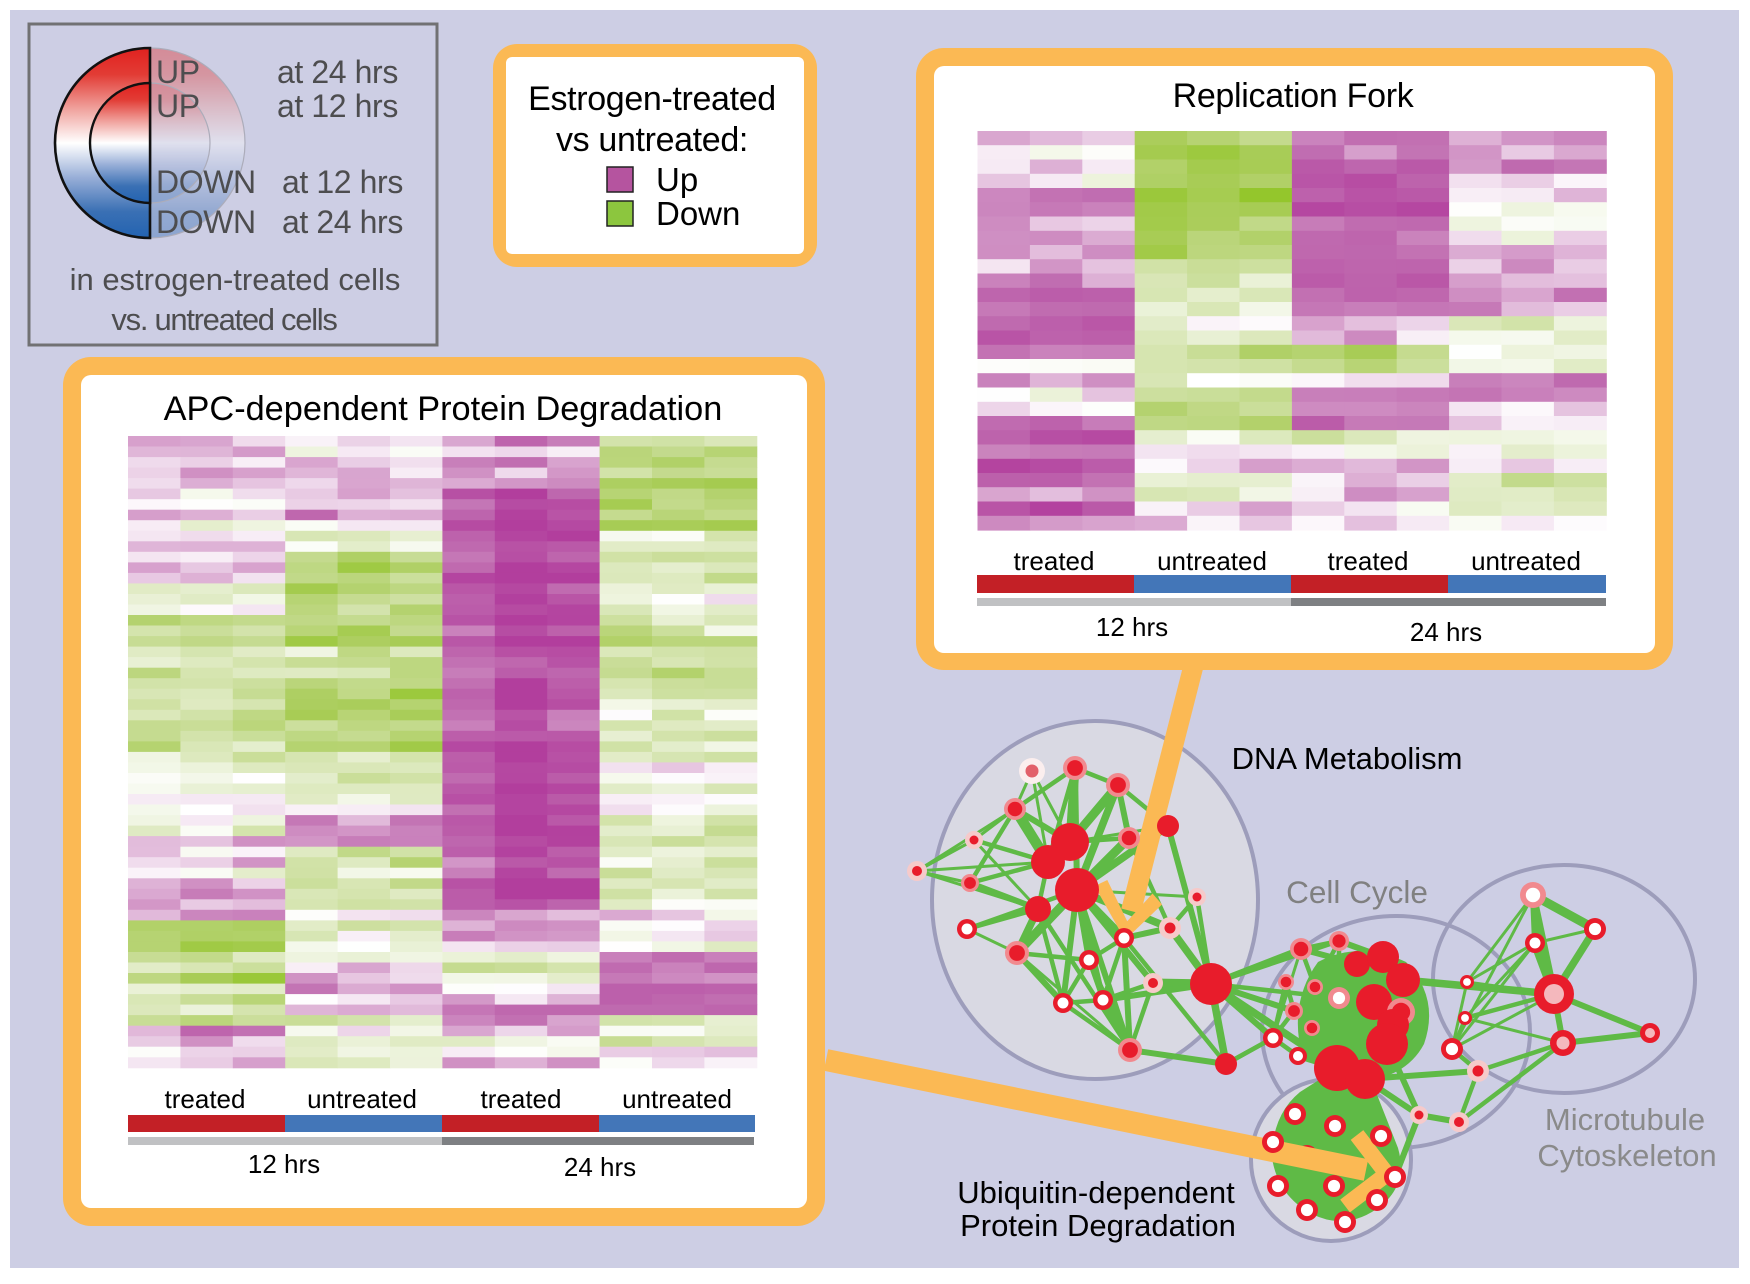  I want to click on svg-text: Estrogen-treated, so click(652, 99).